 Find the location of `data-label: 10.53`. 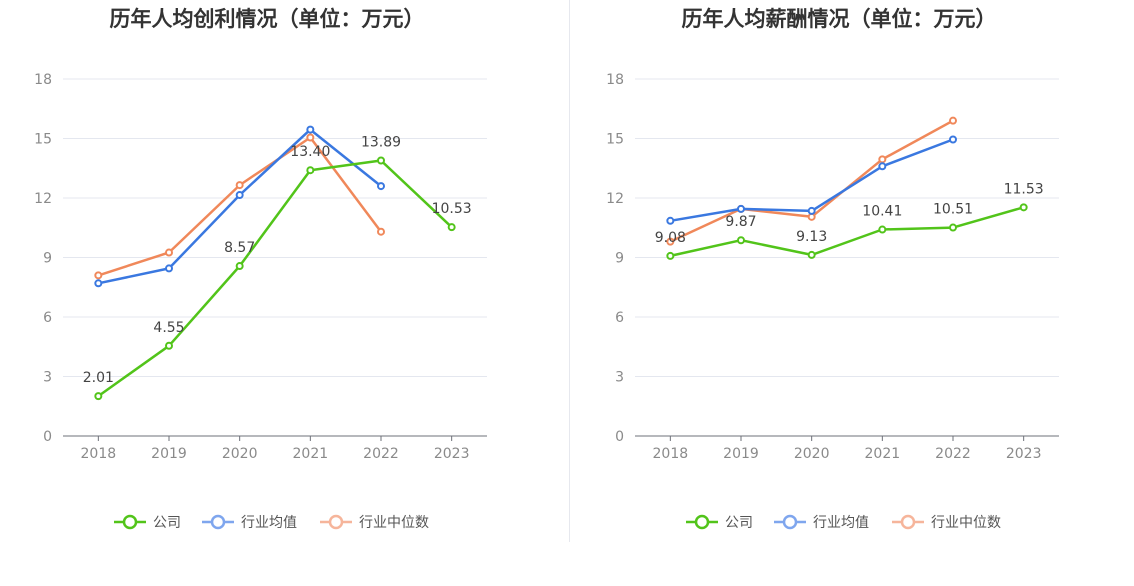

data-label: 10.53 is located at coordinates (452, 209).